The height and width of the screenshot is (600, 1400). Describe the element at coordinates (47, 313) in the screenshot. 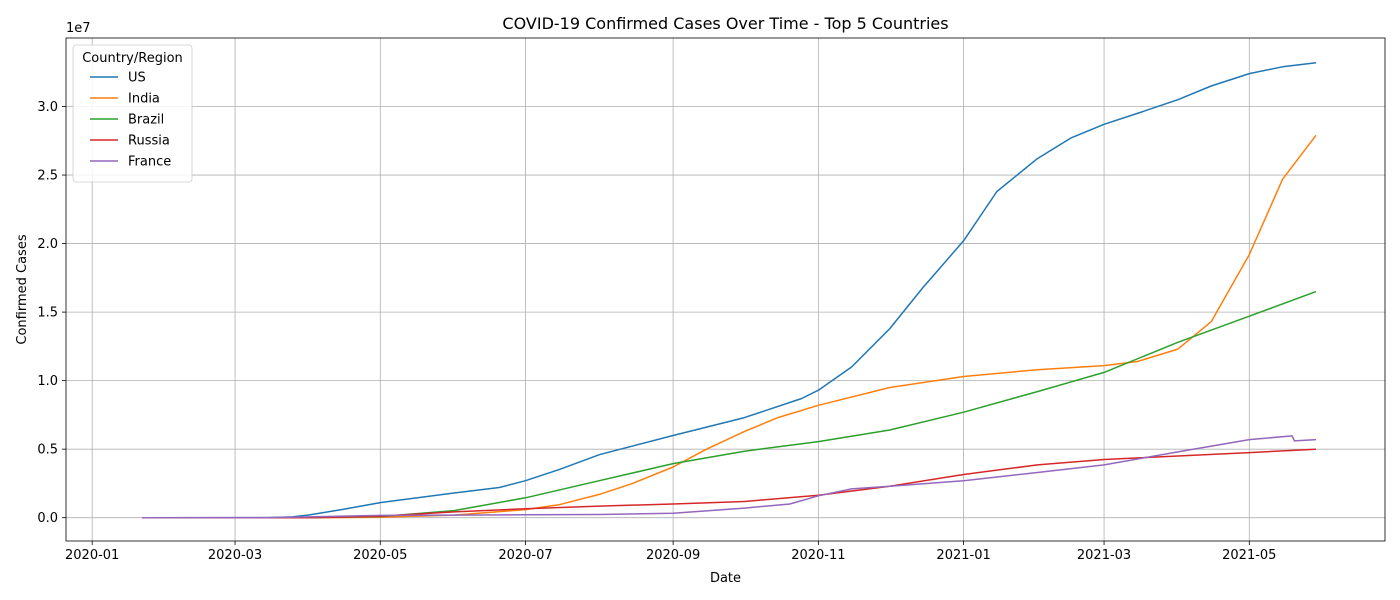

I see `y-tick-label: 1.5` at that location.